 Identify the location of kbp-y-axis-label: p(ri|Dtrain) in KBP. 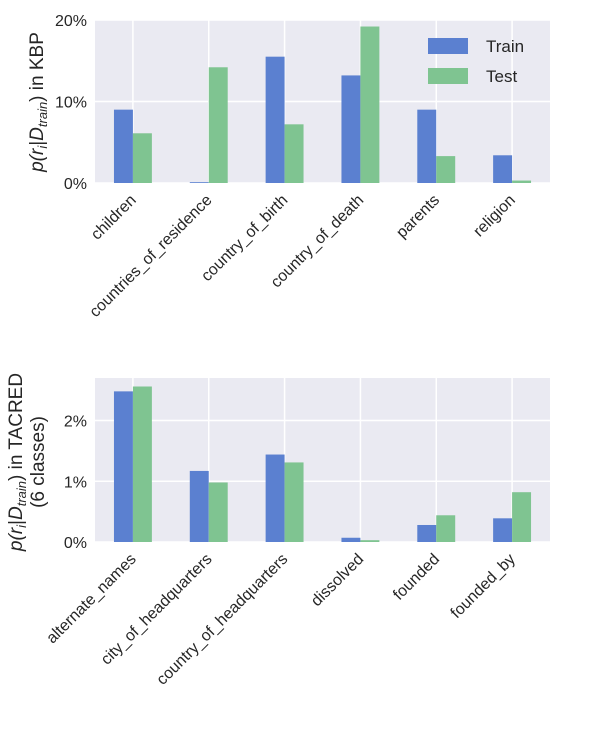
(38, 102).